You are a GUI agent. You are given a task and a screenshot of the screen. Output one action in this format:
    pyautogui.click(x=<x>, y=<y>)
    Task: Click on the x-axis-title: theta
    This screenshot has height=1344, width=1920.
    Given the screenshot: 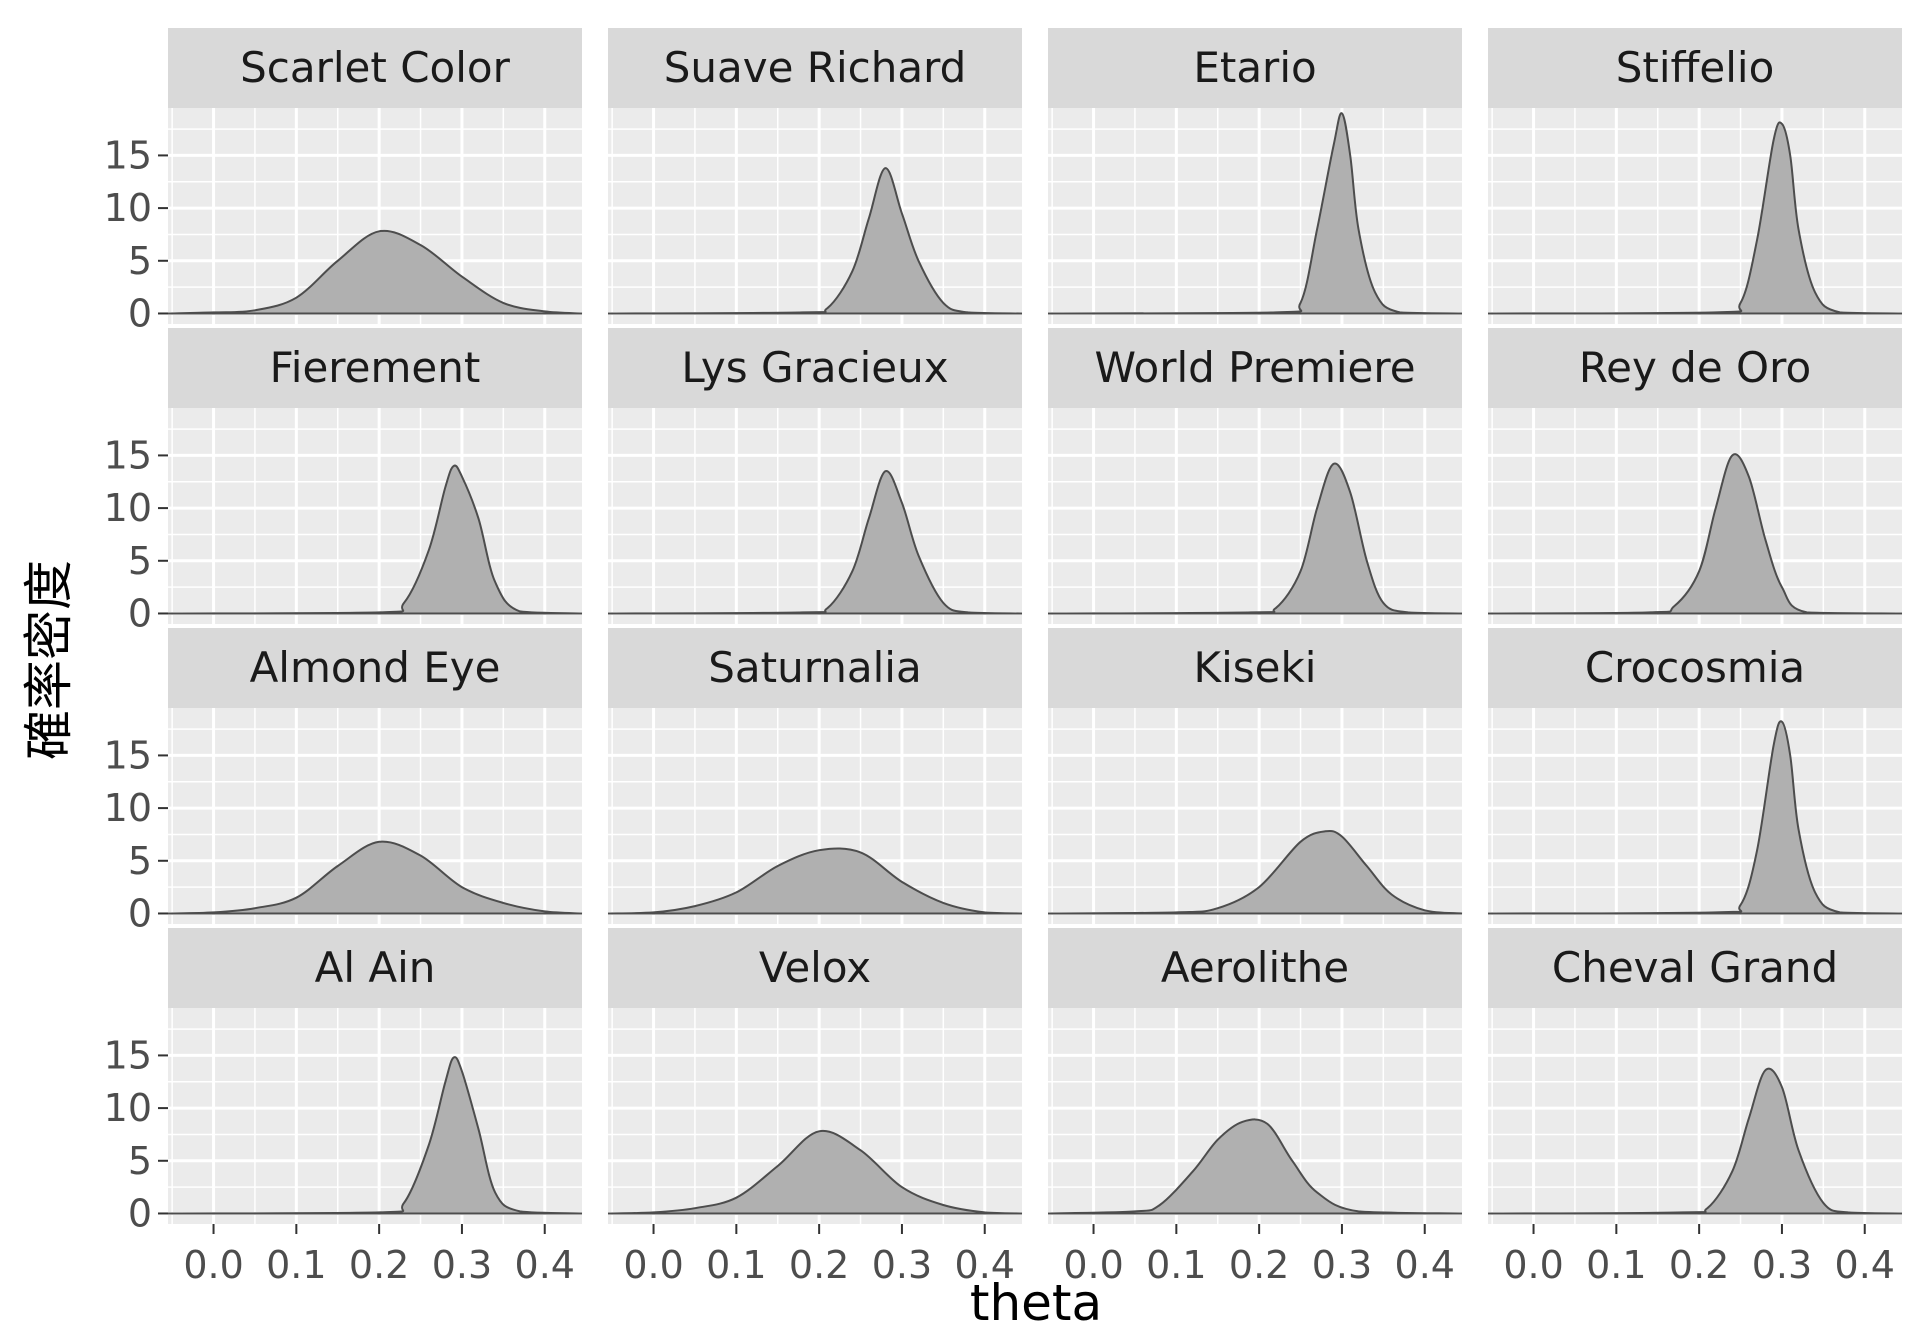 What is the action you would take?
    pyautogui.click(x=1036, y=1303)
    